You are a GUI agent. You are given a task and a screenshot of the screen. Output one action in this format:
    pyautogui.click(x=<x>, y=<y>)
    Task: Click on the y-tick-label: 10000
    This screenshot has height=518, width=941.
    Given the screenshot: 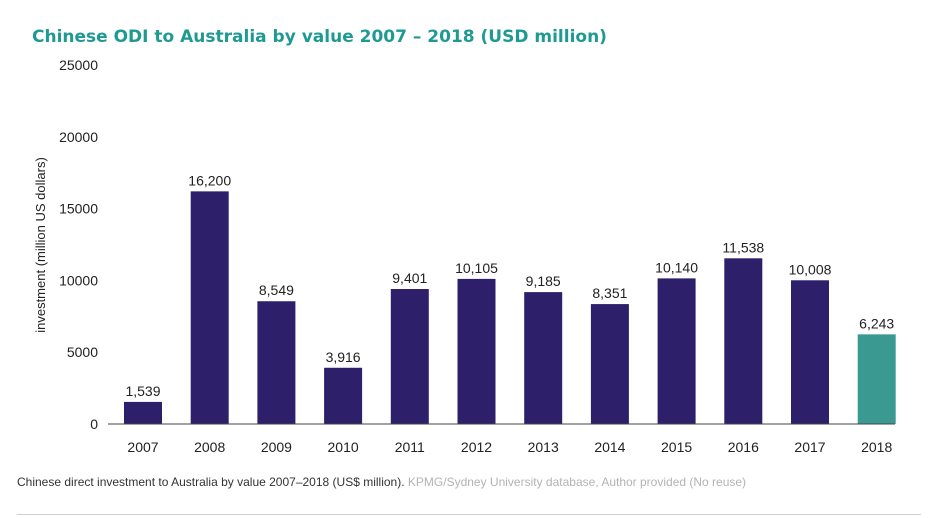 What is the action you would take?
    pyautogui.click(x=78, y=280)
    